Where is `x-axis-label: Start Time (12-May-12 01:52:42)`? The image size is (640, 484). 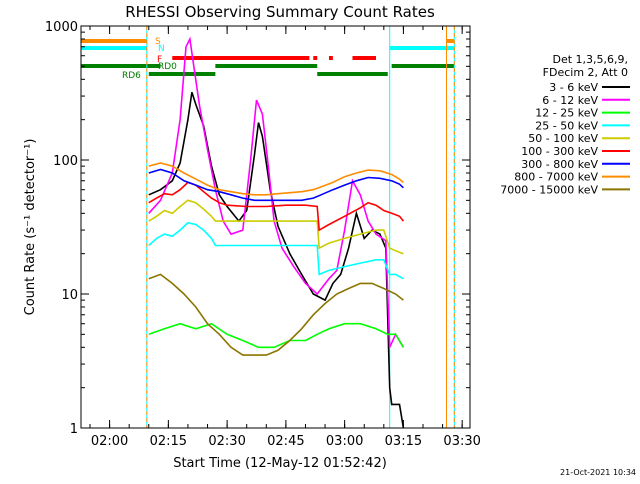 x-axis-label: Start Time (12-May-12 01:52:42) is located at coordinates (280, 463).